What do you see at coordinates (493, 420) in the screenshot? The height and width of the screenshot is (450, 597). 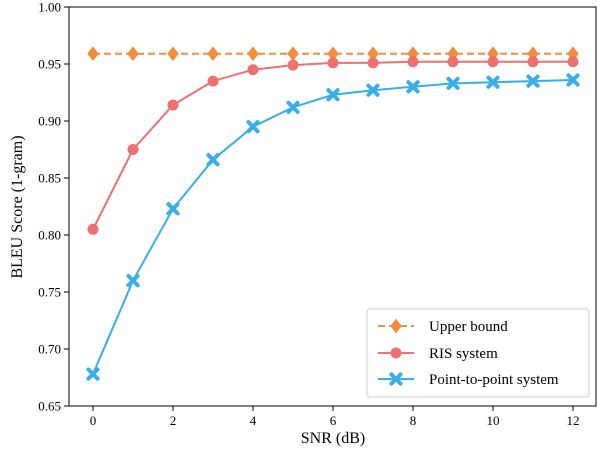 I see `x-tick-label: 10` at bounding box center [493, 420].